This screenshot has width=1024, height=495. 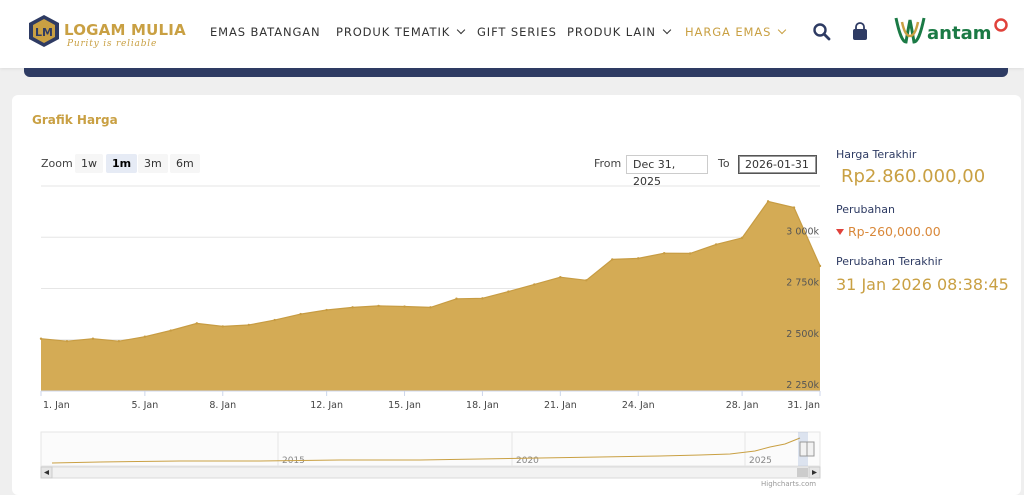 What do you see at coordinates (840, 232) in the screenshot?
I see `down-arrow-icon` at bounding box center [840, 232].